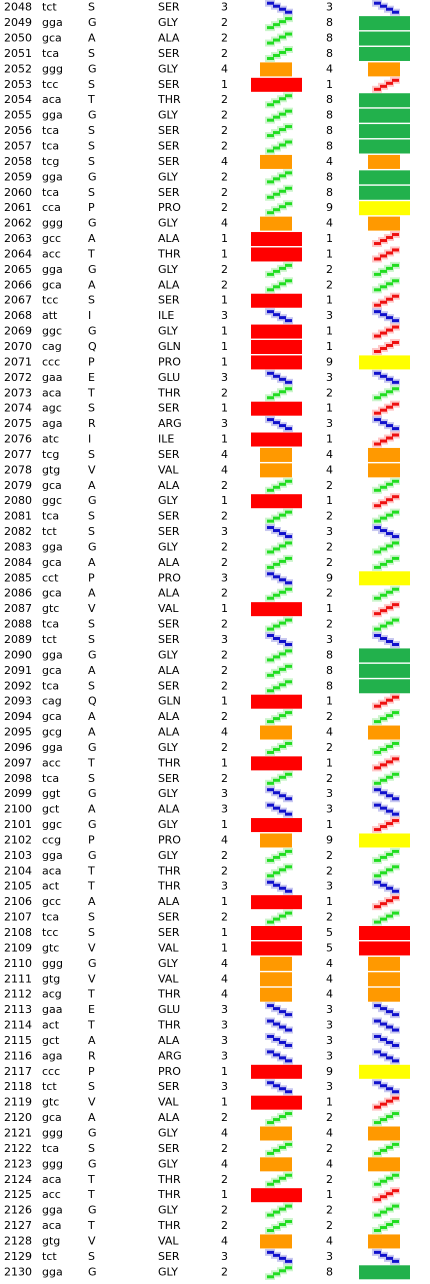 The width and height of the screenshot is (430, 1284). What do you see at coordinates (91, 253) in the screenshot?
I see `amino-acid: T` at bounding box center [91, 253].